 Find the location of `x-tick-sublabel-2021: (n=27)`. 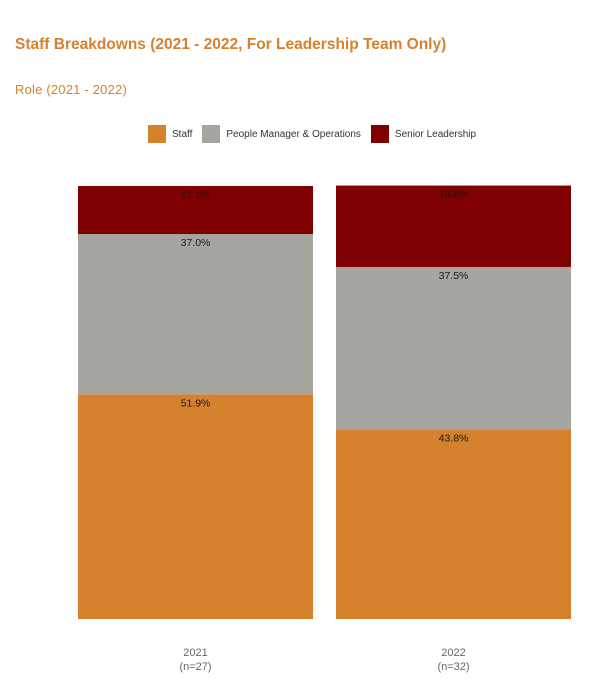

x-tick-sublabel-2021: (n=27) is located at coordinates (195, 667).